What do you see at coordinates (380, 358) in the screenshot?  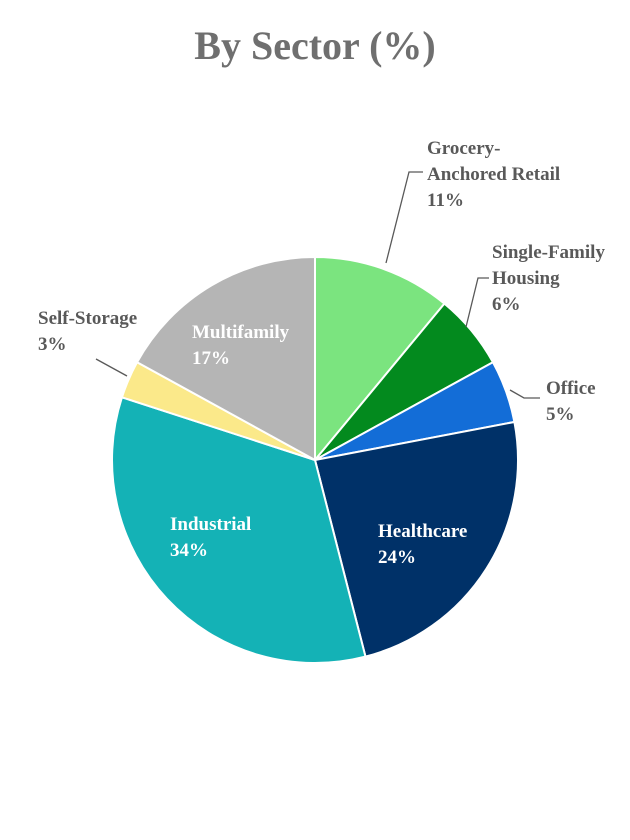 I see `pie-slice-grocery-anchored-retail` at bounding box center [380, 358].